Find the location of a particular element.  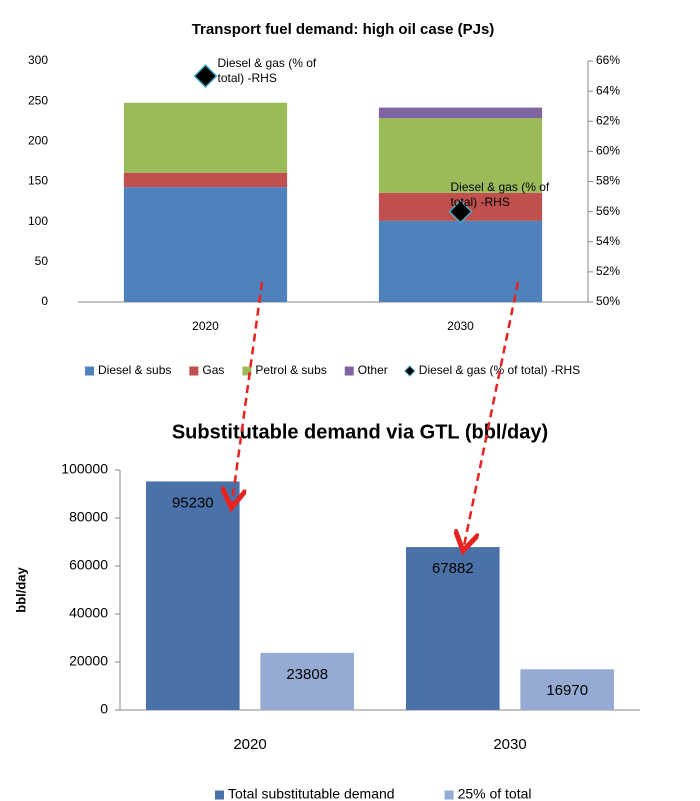

y2-tick-label: 54% is located at coordinates (608, 241).